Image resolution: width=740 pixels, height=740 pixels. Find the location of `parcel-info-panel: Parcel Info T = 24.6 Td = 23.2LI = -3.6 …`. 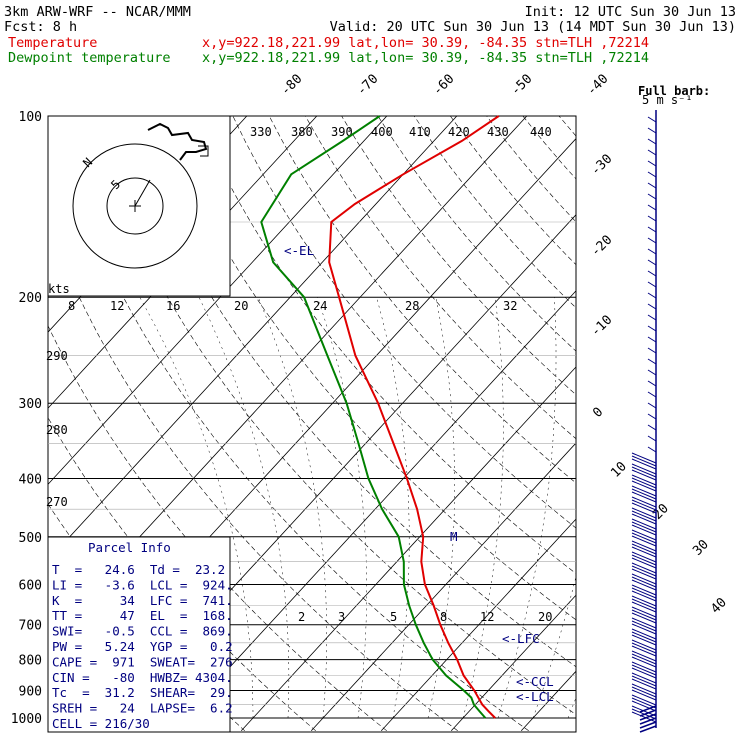

parcel-info-panel: Parcel Info T = 24.6 Td = 23.2LI = -3.6 … is located at coordinates (140, 634).